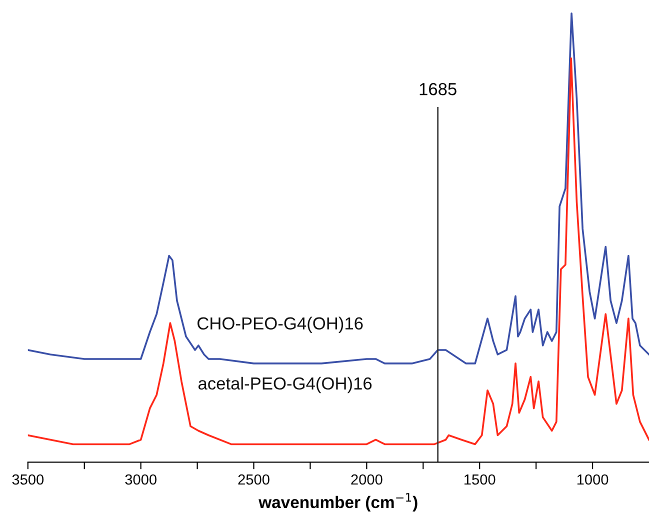  What do you see at coordinates (285, 385) in the screenshot?
I see `series-label: acetal-PEO-G4(OH)16` at bounding box center [285, 385].